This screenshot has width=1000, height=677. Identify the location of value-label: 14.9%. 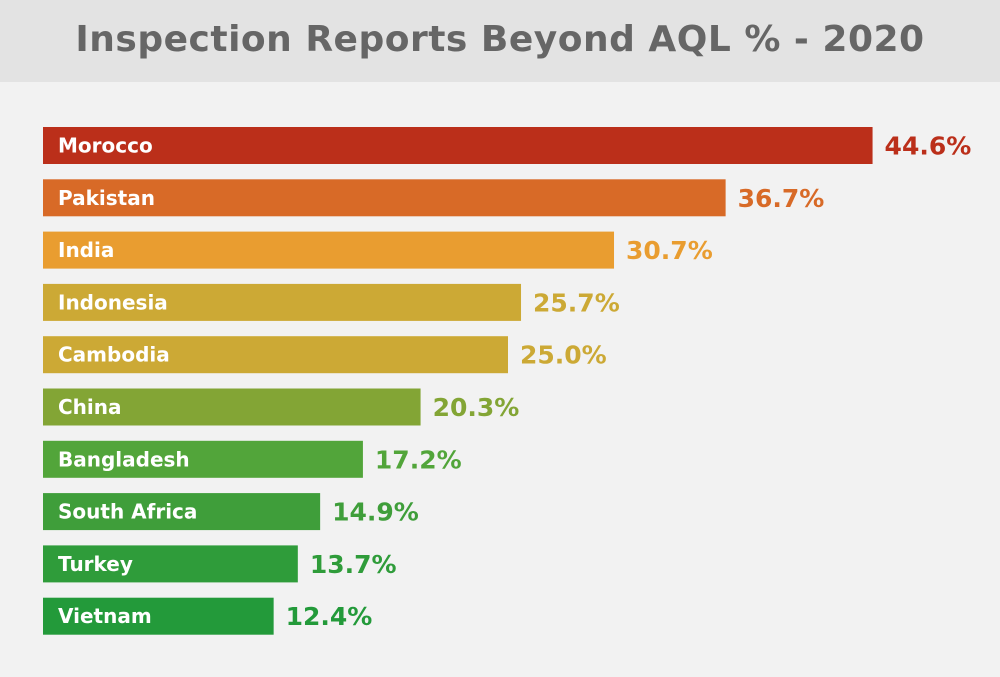
(375, 512).